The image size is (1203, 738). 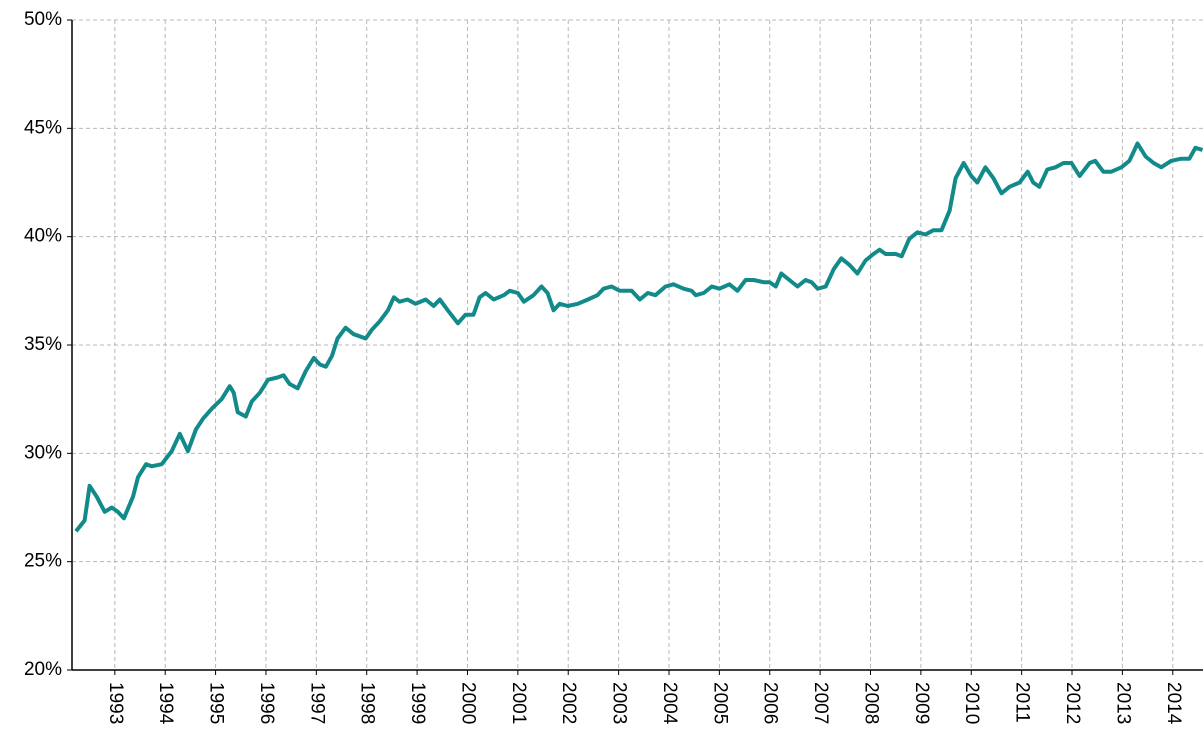 What do you see at coordinates (619, 703) in the screenshot?
I see `x-tick-label: 2003` at bounding box center [619, 703].